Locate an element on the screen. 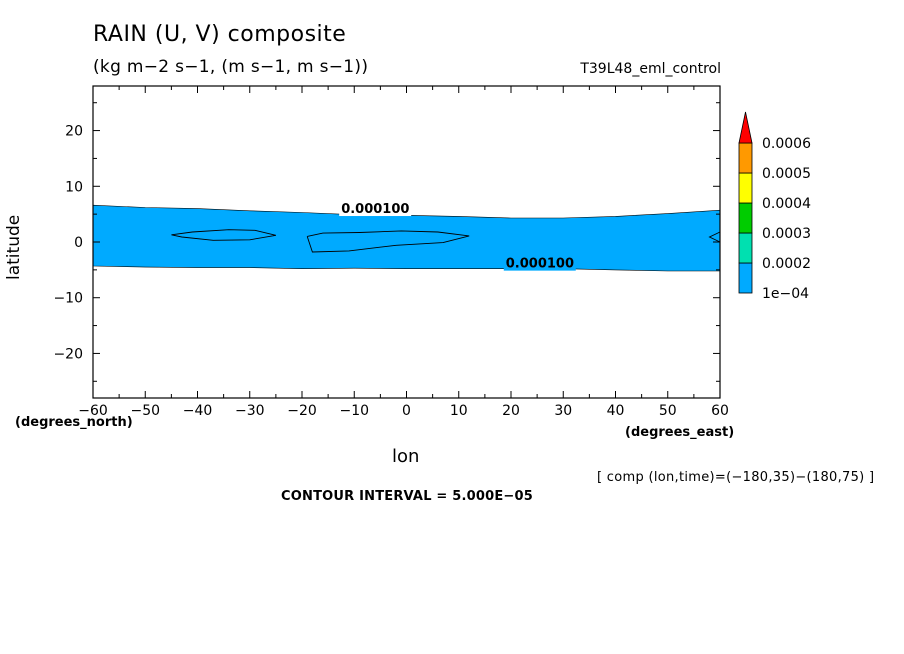  x-tick-label-8: 20 is located at coordinates (511, 411).